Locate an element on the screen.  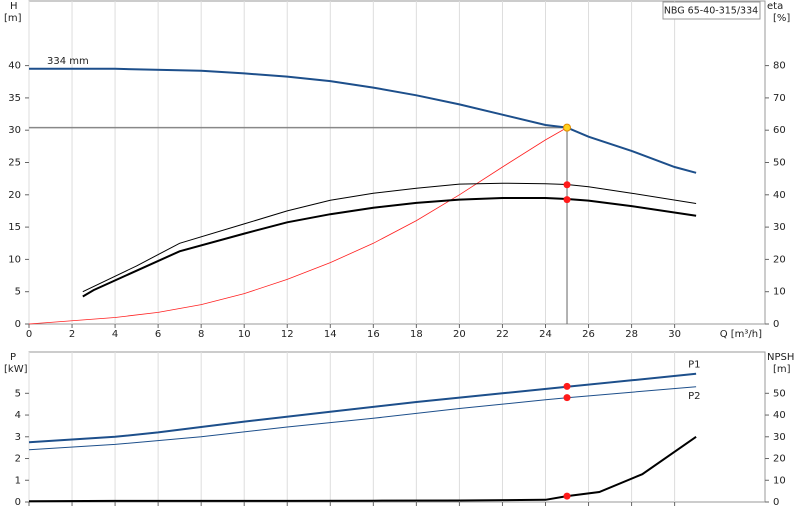
x-tick-label: 24 is located at coordinates (545, 334).